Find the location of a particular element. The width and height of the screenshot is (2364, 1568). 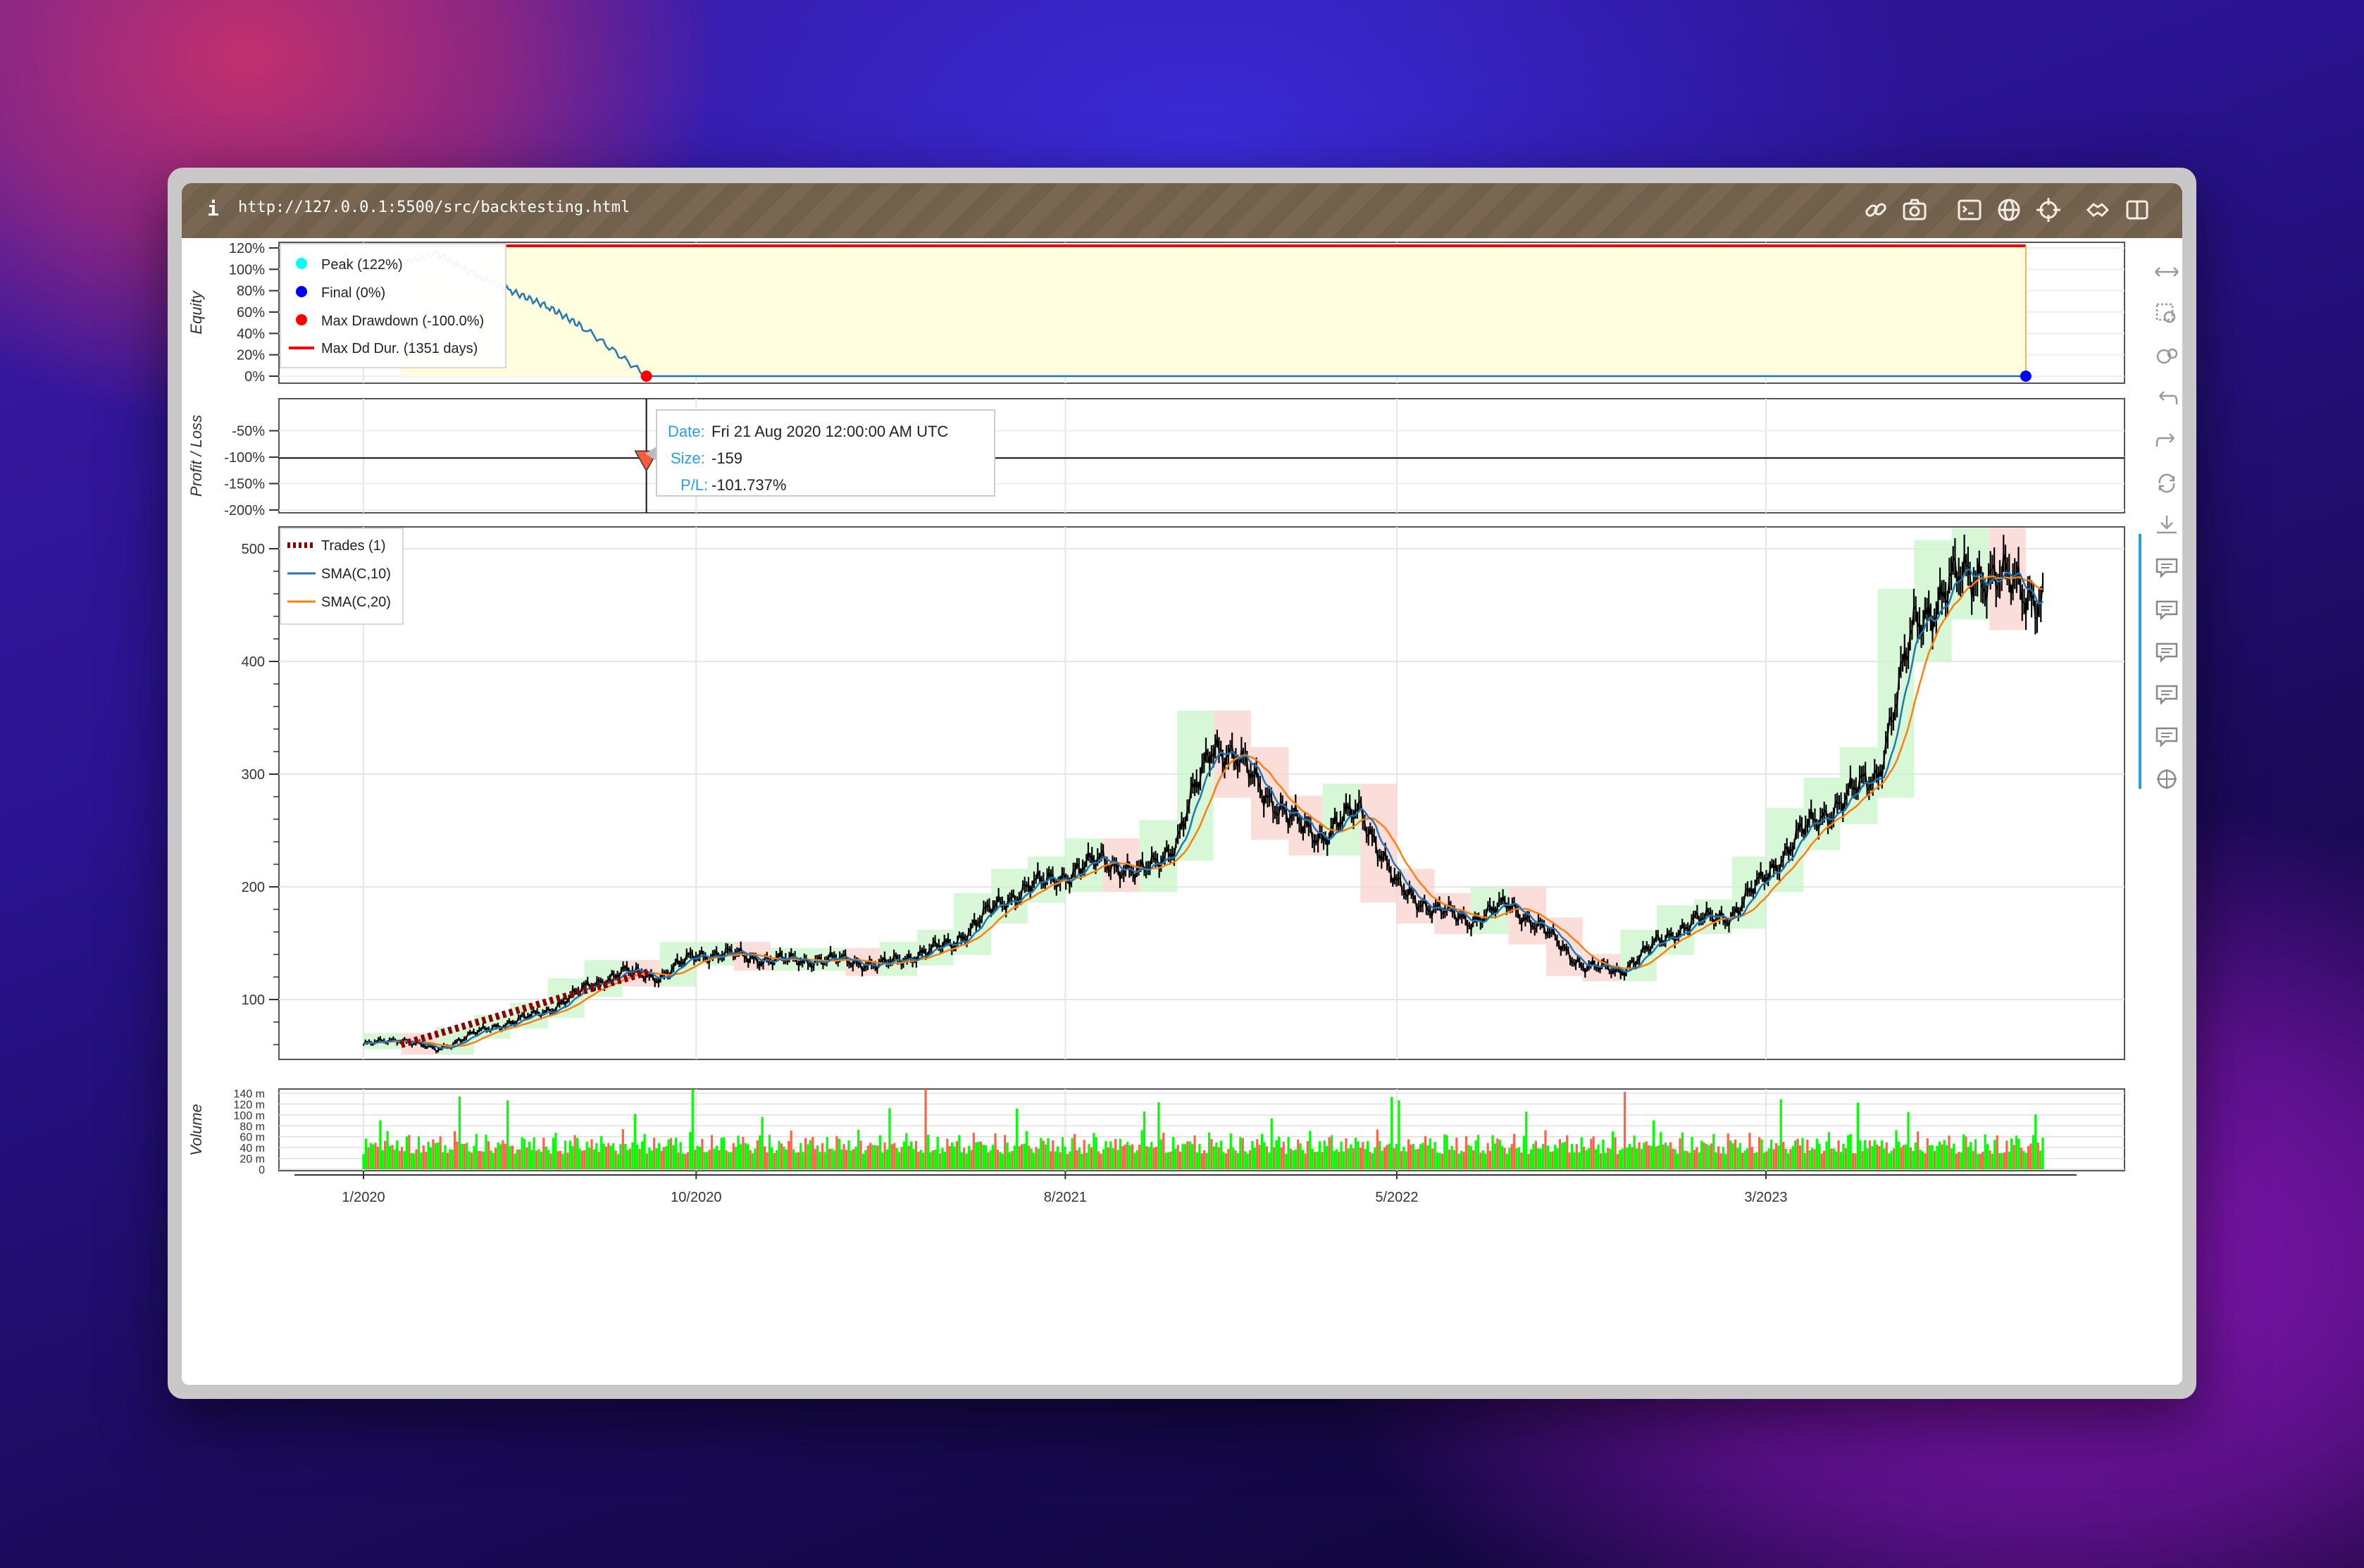

down-band is located at coordinates (1378, 843).